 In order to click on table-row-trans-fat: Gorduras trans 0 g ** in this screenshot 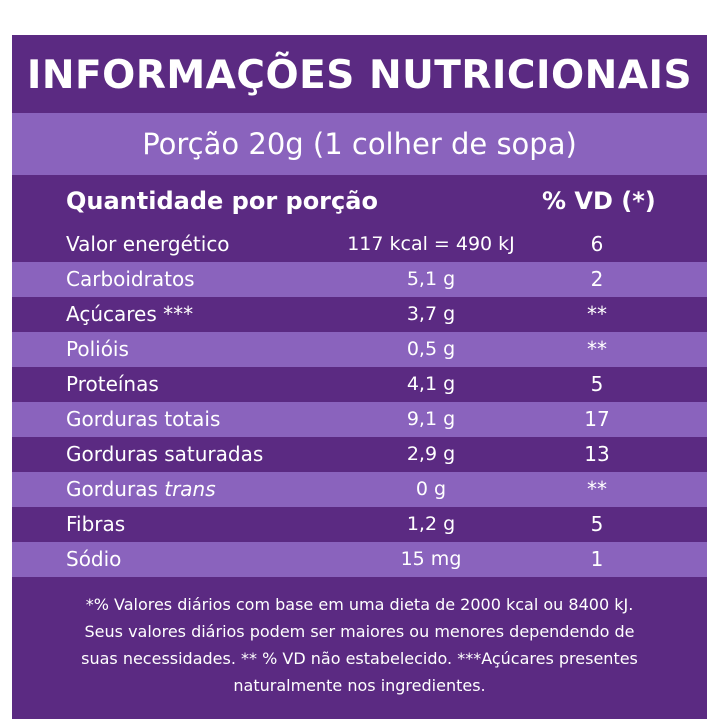, I will do `click(359, 489)`.